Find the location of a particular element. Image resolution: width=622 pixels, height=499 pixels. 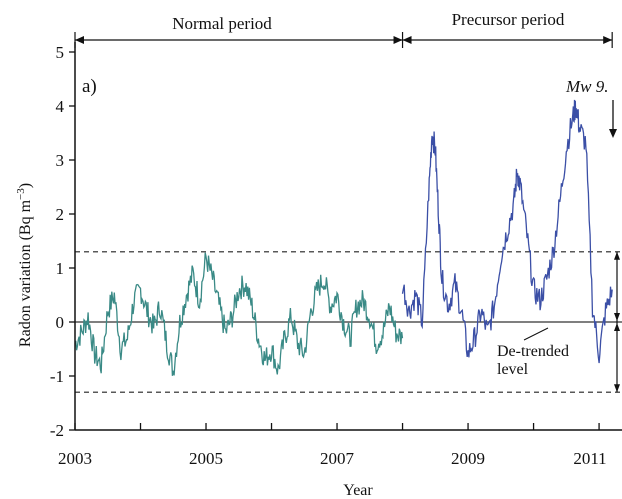

period-label-normal: Normal period is located at coordinates (222, 23).